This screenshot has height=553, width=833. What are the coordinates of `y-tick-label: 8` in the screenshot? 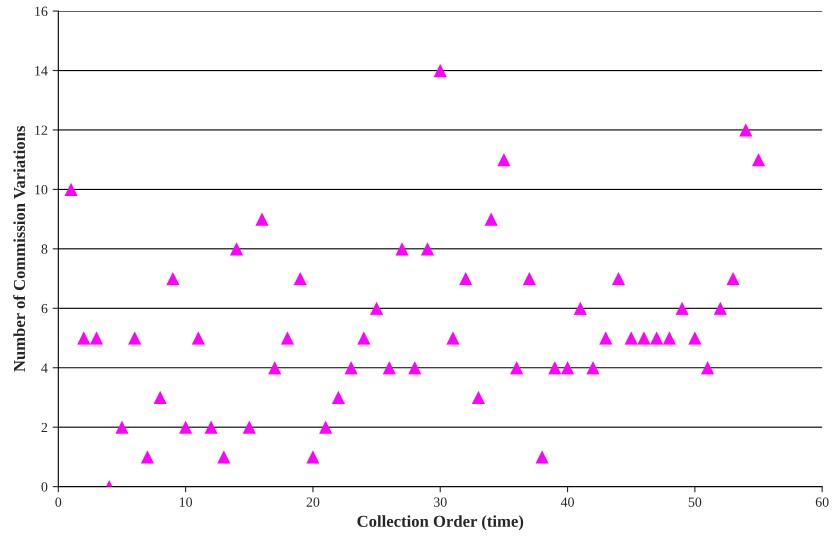 It's located at (44, 249).